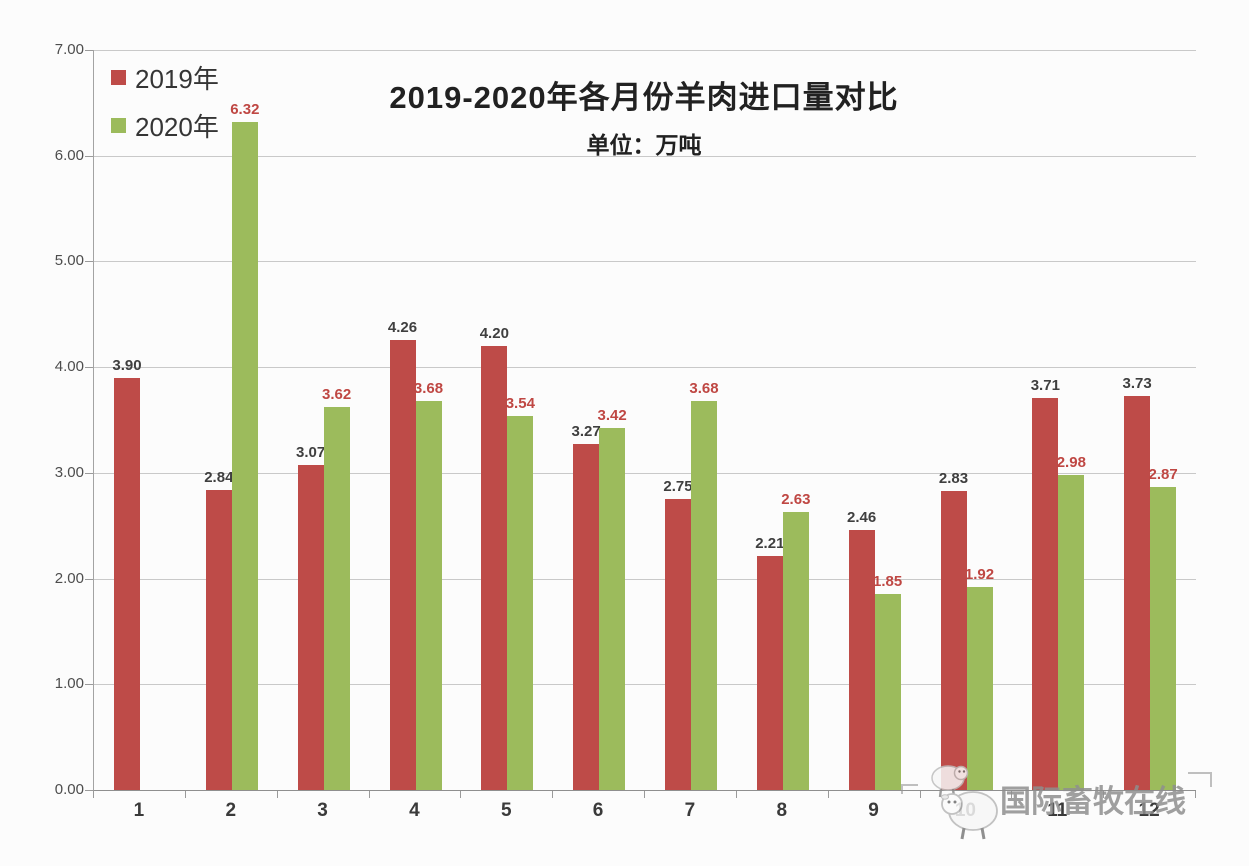 The width and height of the screenshot is (1249, 866). Describe the element at coordinates (244, 455) in the screenshot. I see `bar-2020年-month-2` at that location.